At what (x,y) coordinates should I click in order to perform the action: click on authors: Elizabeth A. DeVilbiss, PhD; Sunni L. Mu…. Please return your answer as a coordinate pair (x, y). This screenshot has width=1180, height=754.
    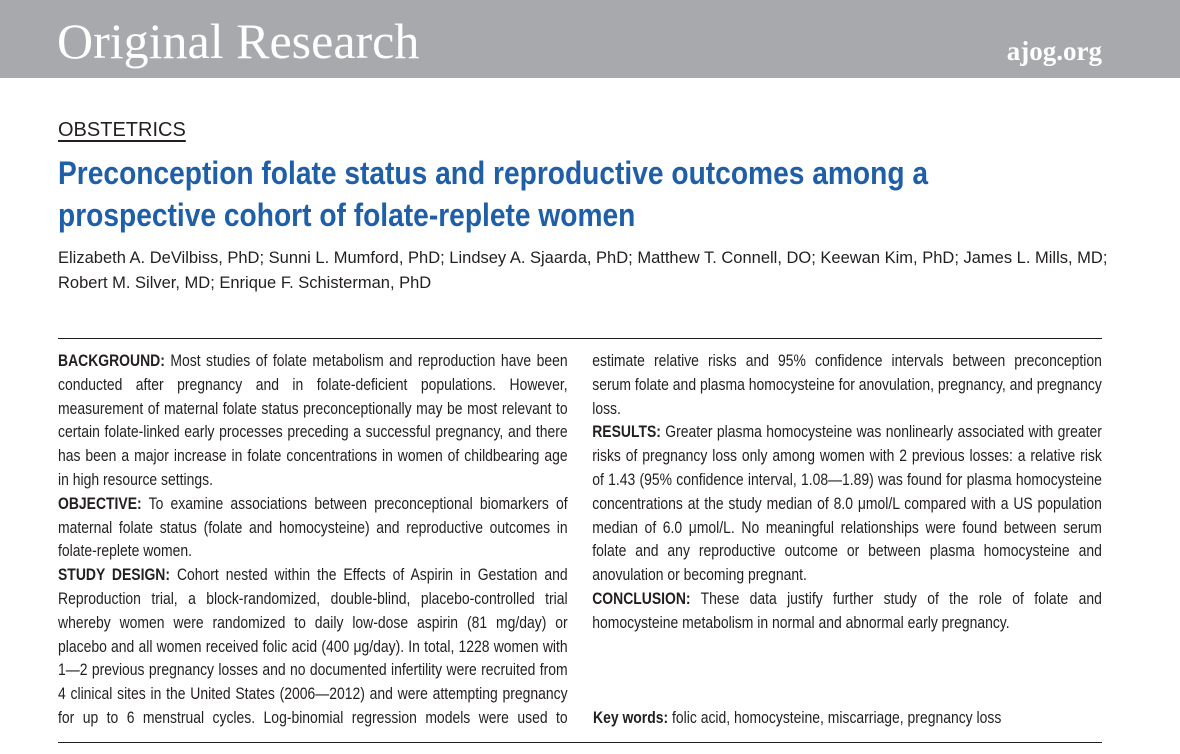
    Looking at the image, I should click on (583, 270).